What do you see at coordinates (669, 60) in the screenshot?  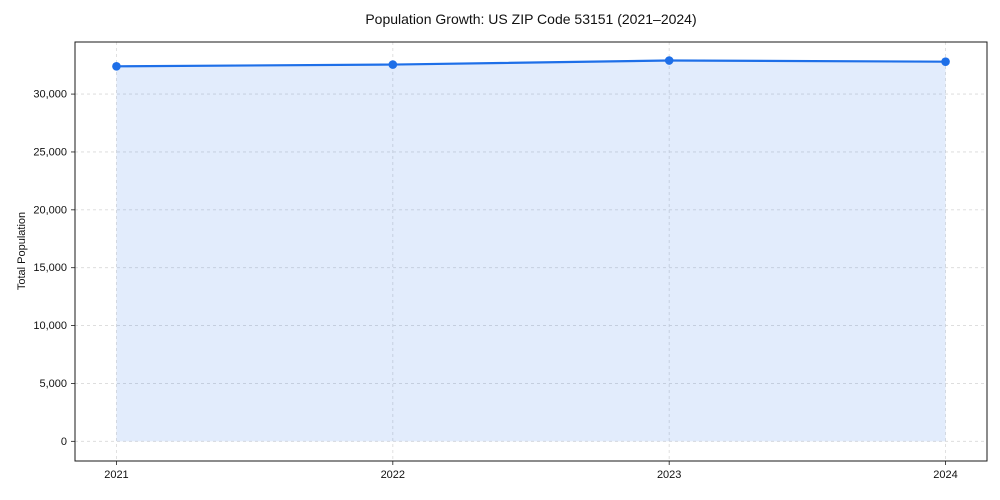 I see `data-point-2023` at bounding box center [669, 60].